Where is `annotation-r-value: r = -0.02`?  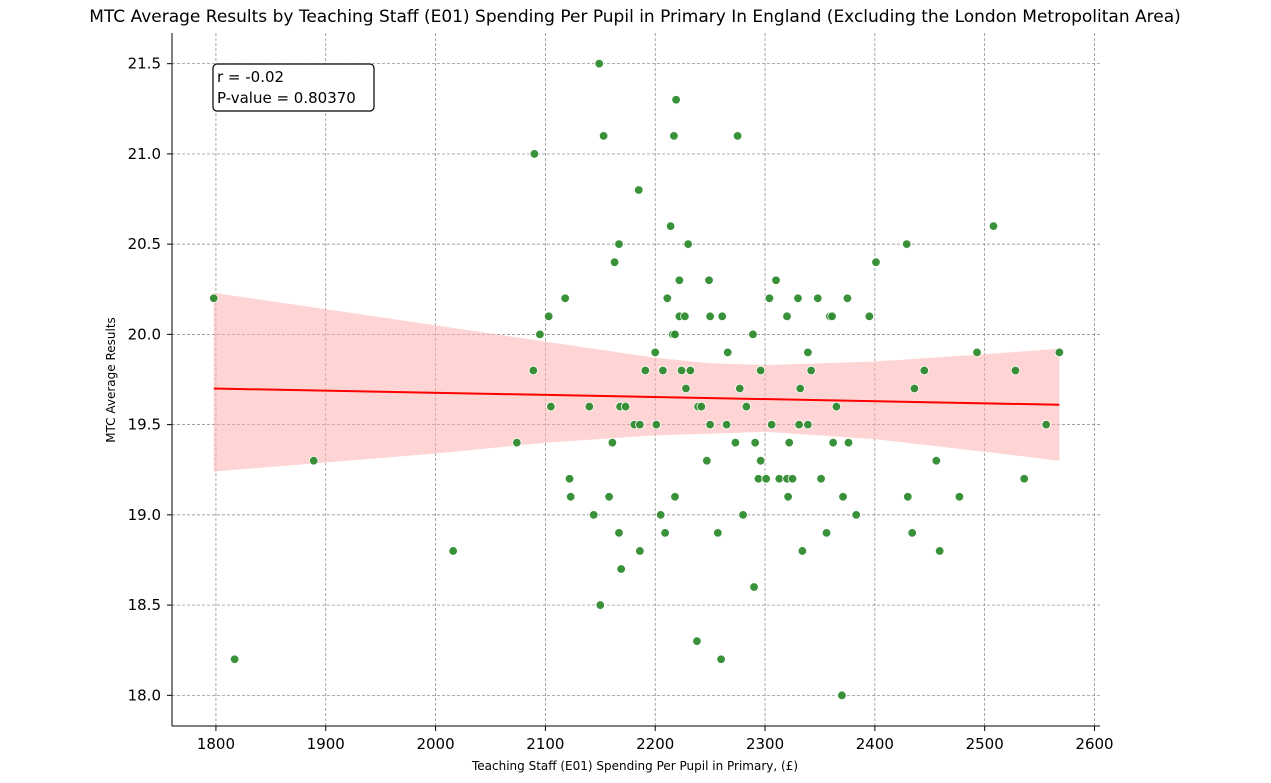 annotation-r-value: r = -0.02 is located at coordinates (250, 77).